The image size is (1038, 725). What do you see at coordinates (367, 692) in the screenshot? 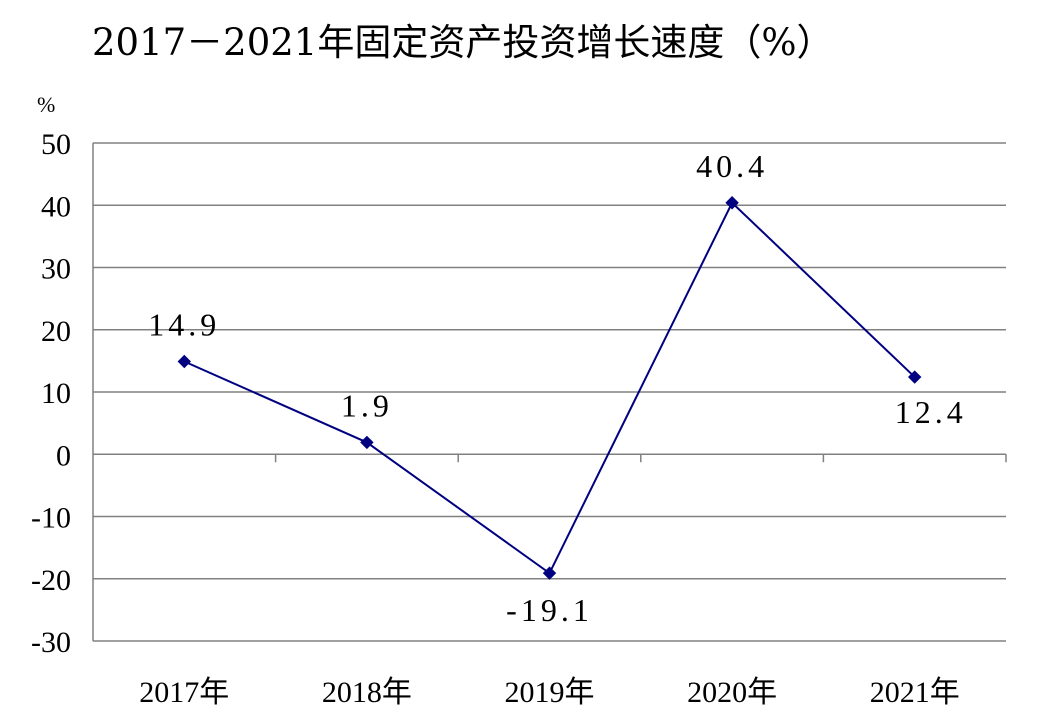
I see `x-tick-label: 2018年` at bounding box center [367, 692].